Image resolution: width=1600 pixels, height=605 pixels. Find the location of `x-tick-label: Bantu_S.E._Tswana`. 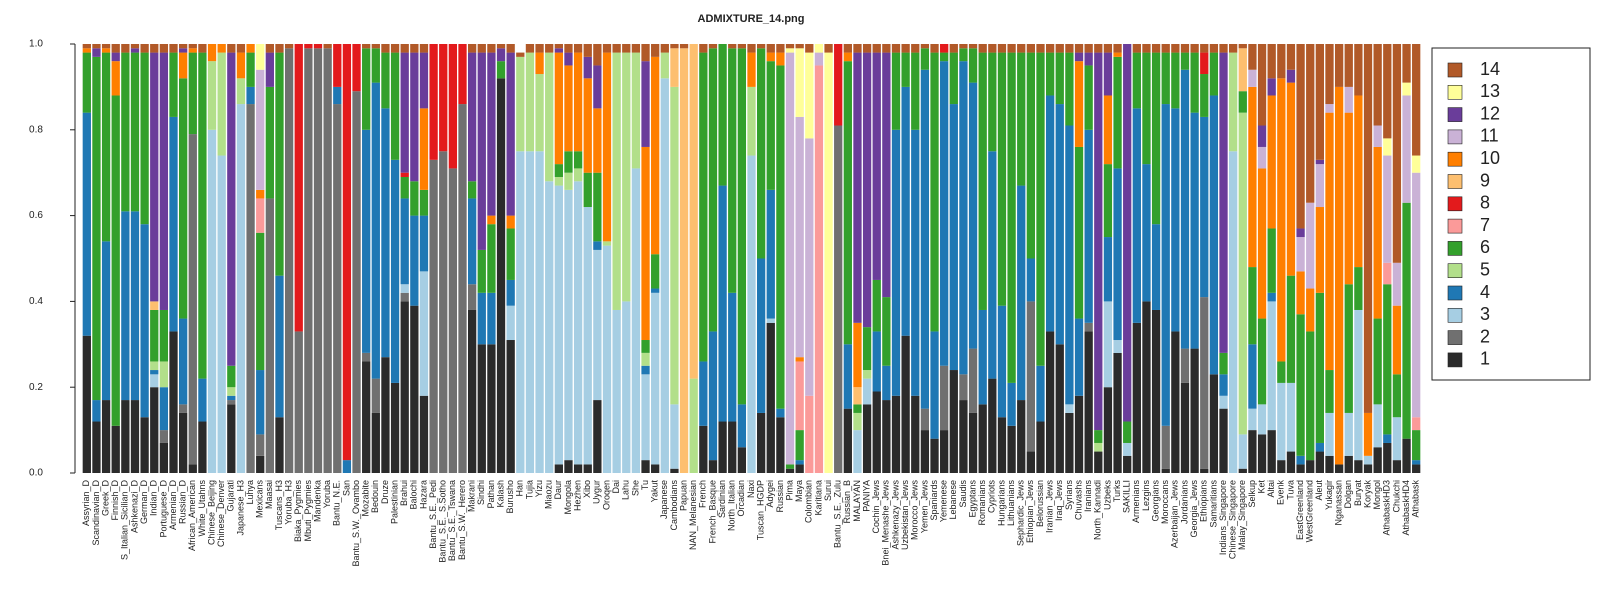

x-tick-label: Bantu_S.E._Tswana is located at coordinates (452, 520).